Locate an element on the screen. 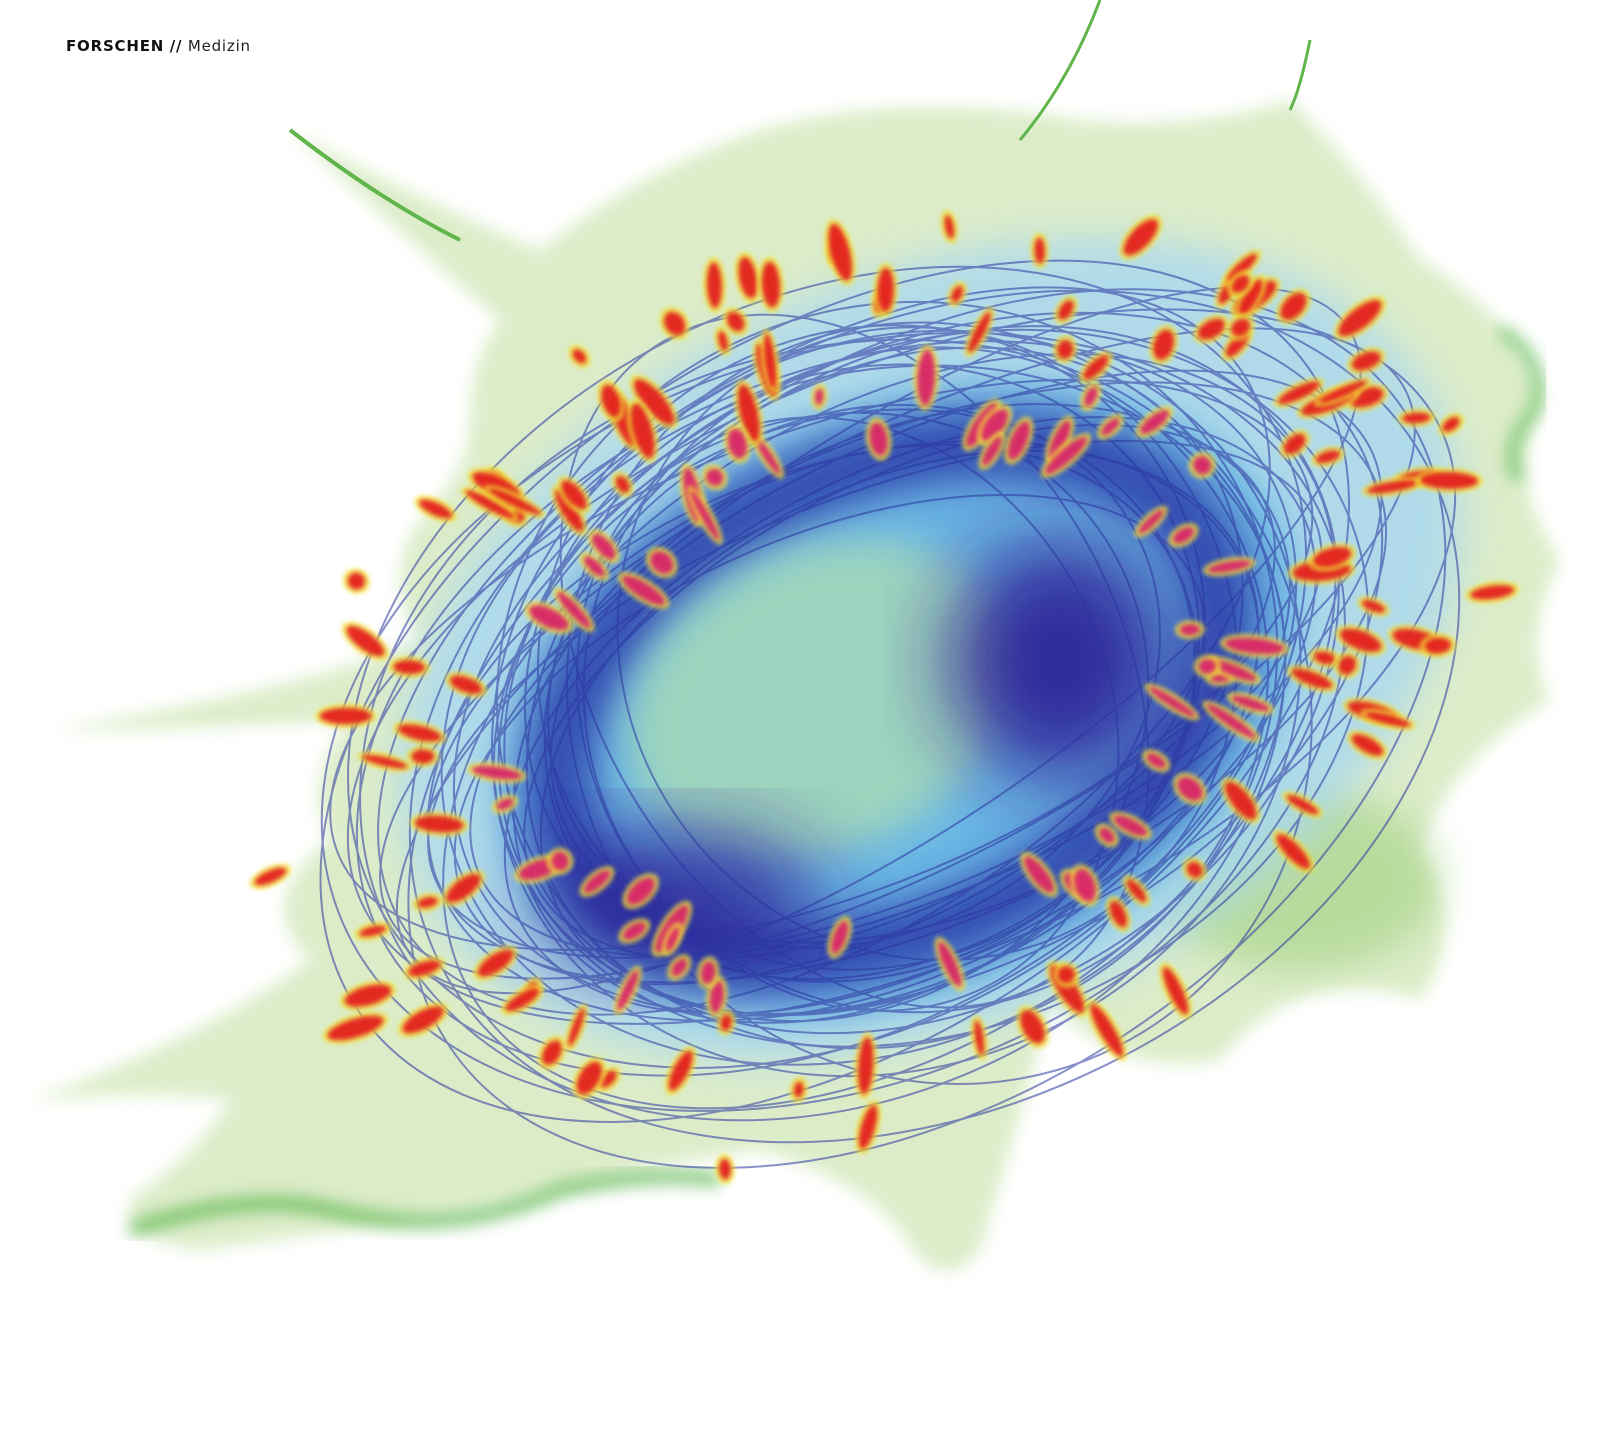  cell-edge-green is located at coordinates (1520, 404).